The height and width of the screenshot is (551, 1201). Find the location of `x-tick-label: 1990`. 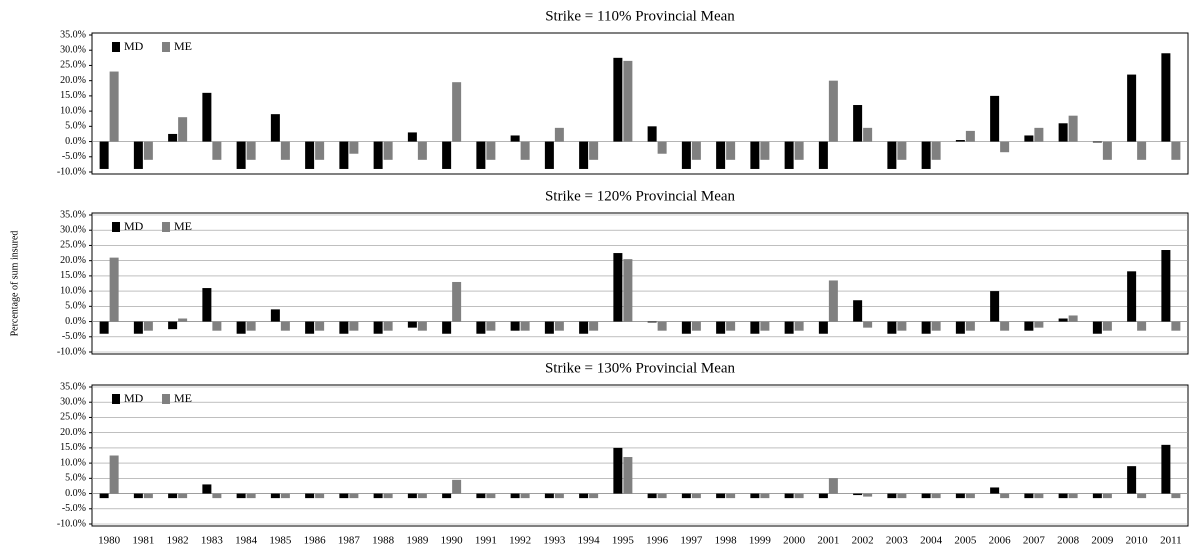

x-tick-label: 1990 is located at coordinates (452, 541).